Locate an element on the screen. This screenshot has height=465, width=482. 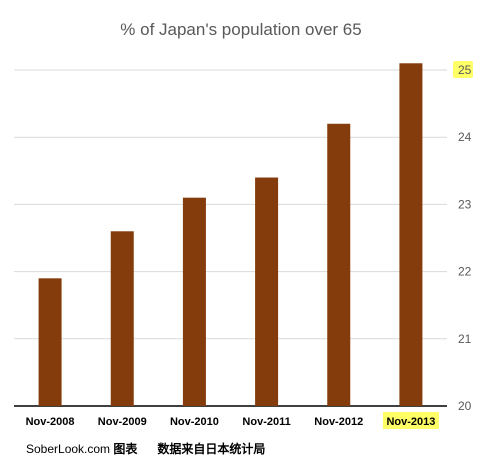
y-tick-label: 21 is located at coordinates (465, 339).